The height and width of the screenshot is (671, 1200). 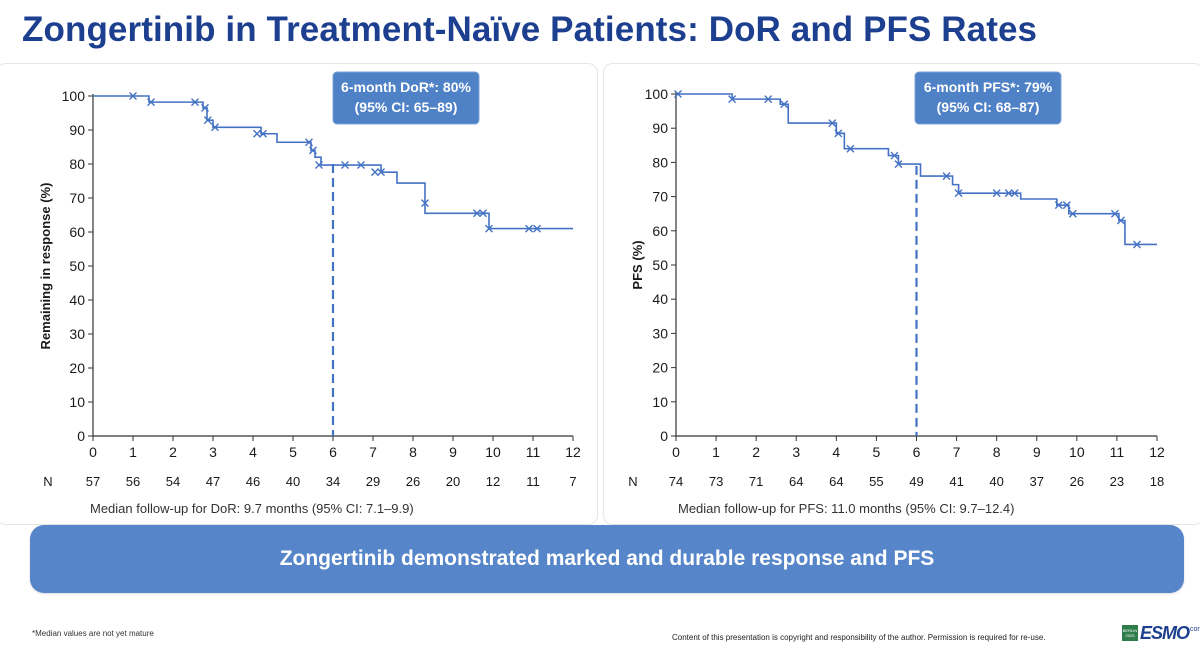 I want to click on dor-x-tick-label: 6, so click(x=333, y=452).